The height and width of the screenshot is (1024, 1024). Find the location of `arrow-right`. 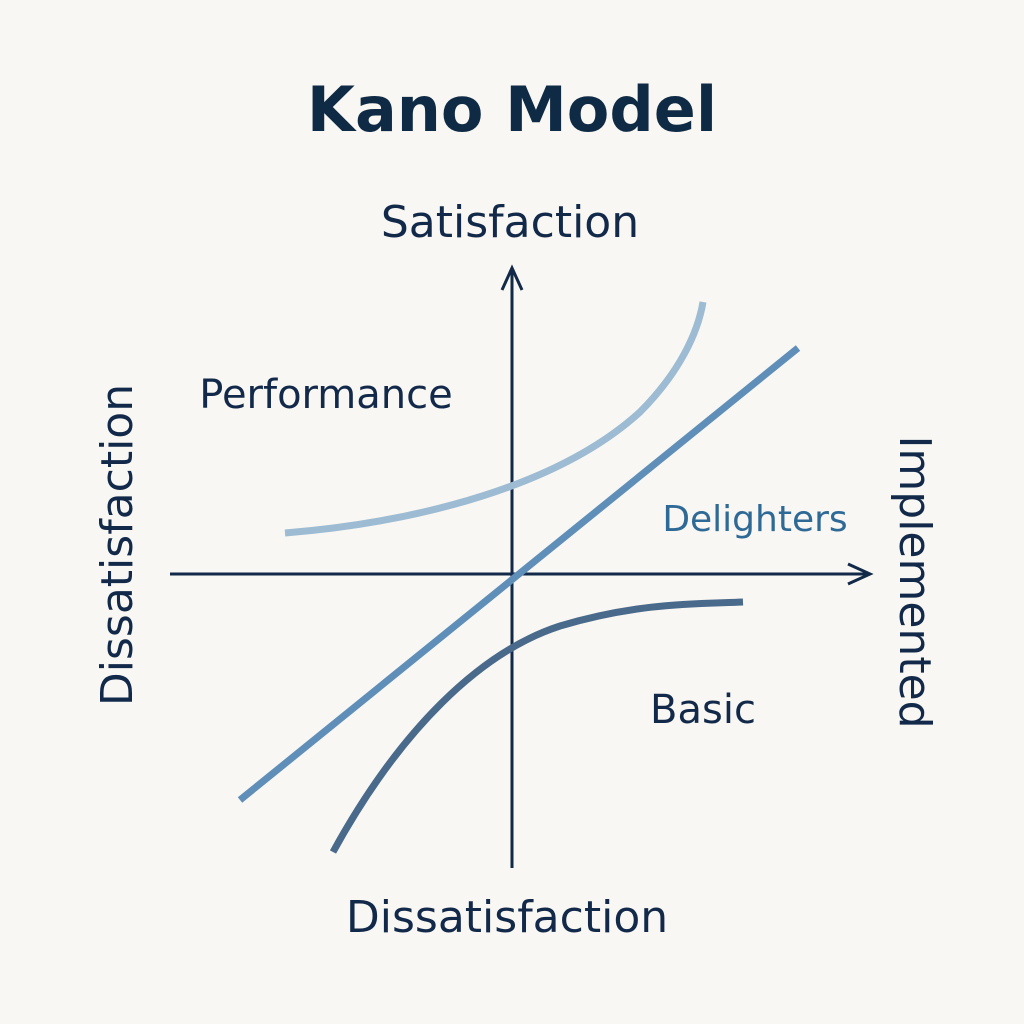

arrow-right is located at coordinates (860, 574).